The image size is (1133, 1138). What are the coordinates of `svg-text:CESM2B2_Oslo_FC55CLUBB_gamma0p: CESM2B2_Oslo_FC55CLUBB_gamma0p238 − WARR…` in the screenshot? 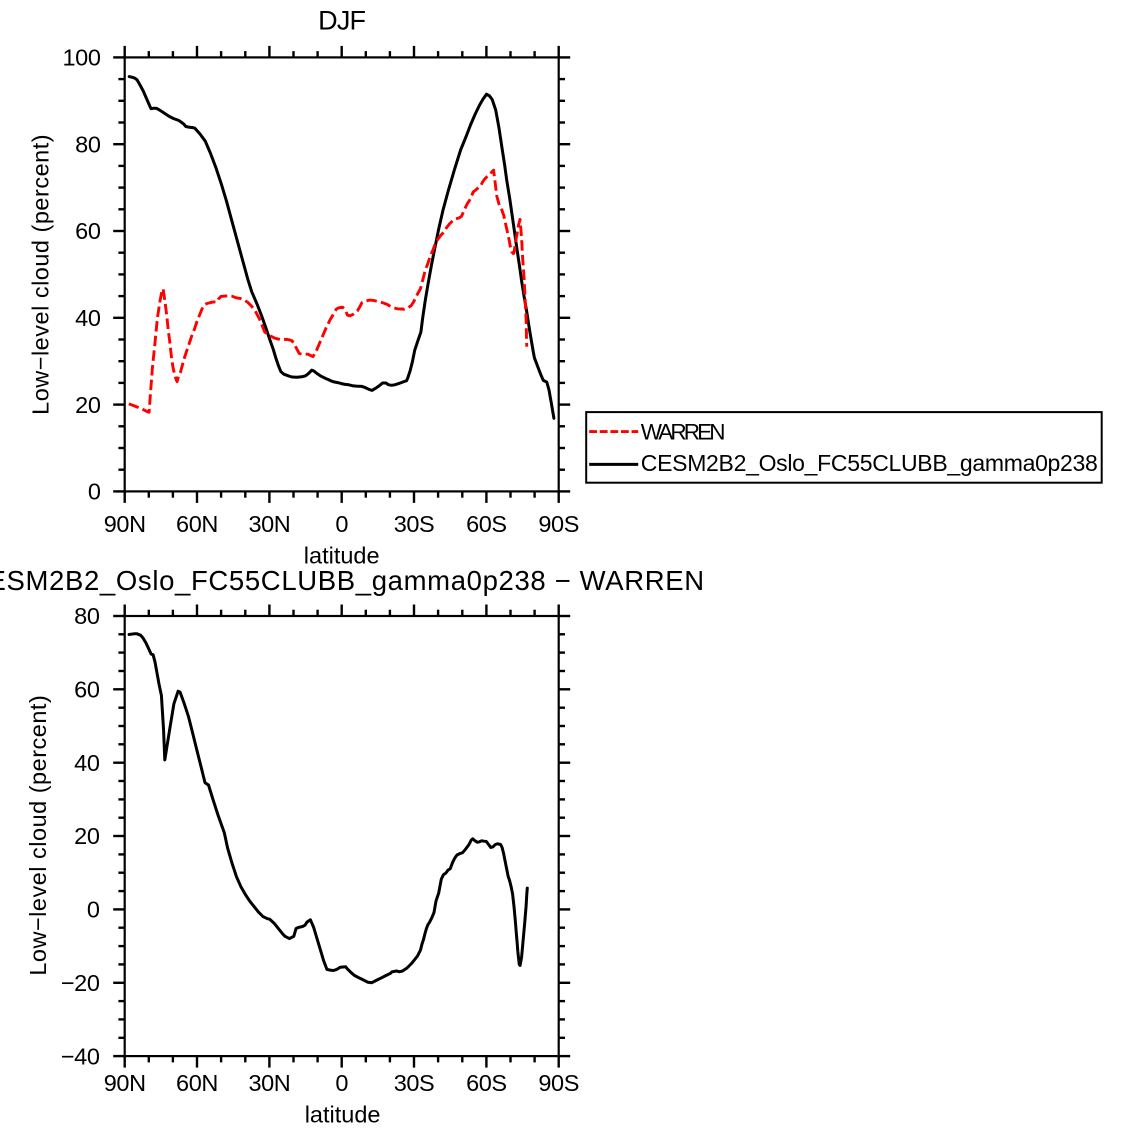 It's located at (352, 580).